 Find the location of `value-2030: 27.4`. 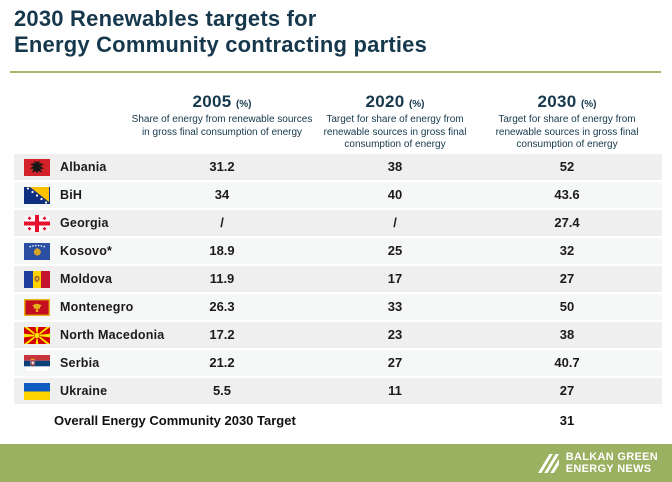

value-2030: 27.4 is located at coordinates (567, 222).